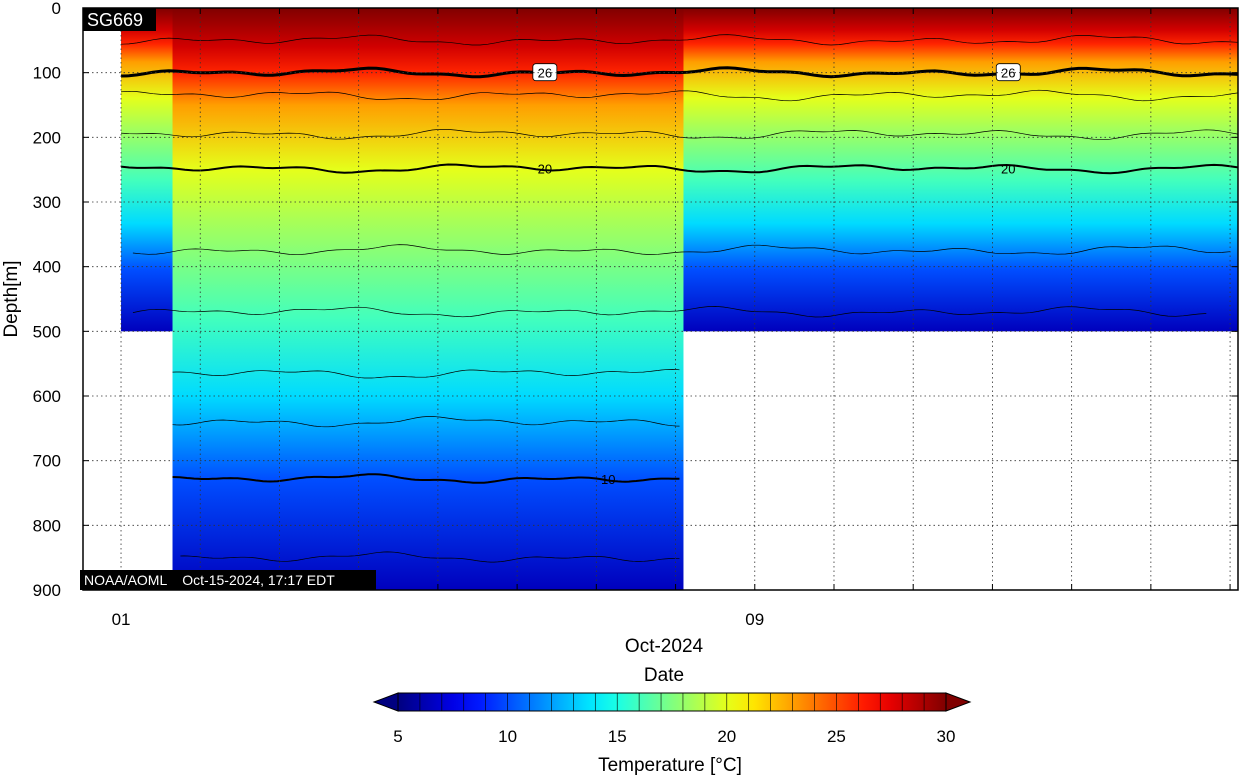  I want to click on y-axis-title: Depth[m], so click(11, 298).